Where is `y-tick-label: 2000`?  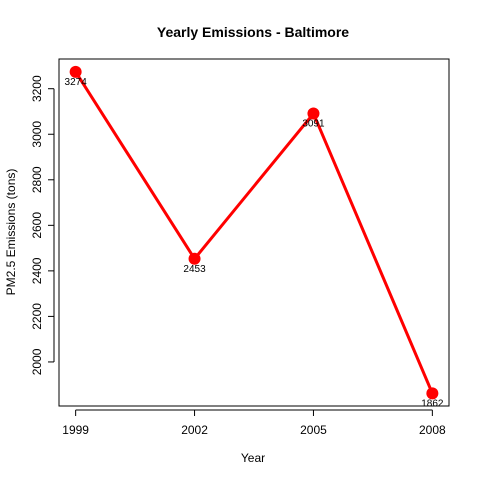 y-tick-label: 2000 is located at coordinates (37, 361).